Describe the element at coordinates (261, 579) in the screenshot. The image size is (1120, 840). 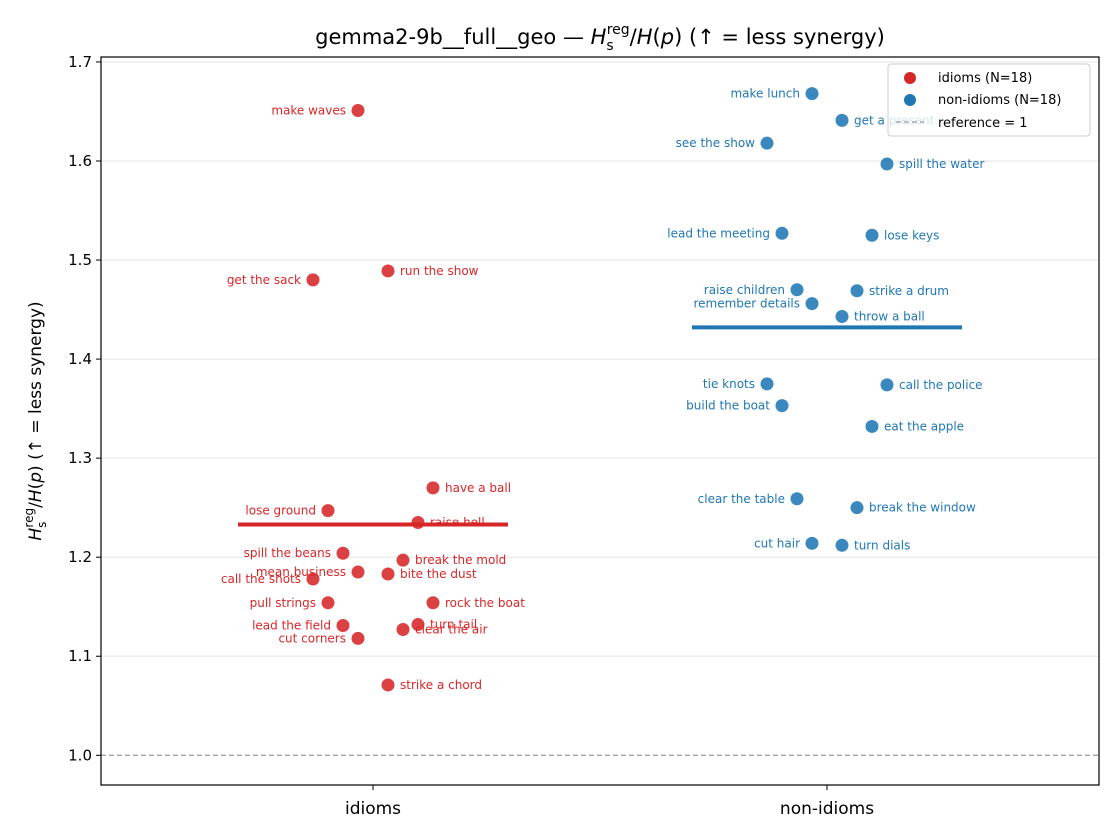
I see `point-label: call the shots` at that location.